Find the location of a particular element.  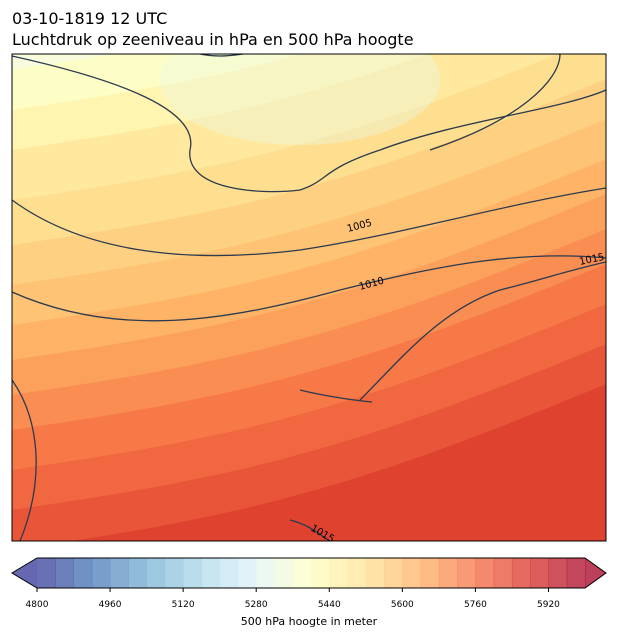

contour-label: 1015 is located at coordinates (591, 260).